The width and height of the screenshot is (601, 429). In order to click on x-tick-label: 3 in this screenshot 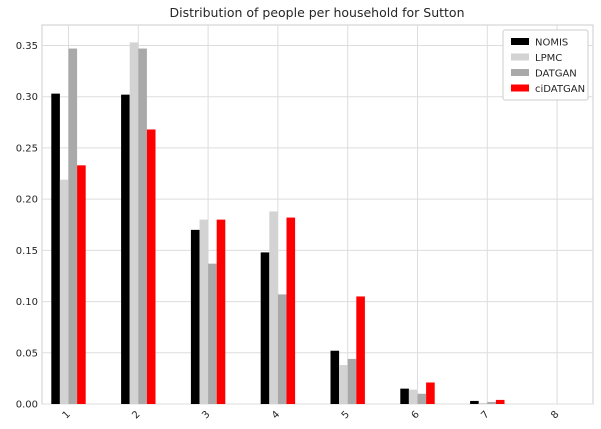, I will do `click(206, 415)`.